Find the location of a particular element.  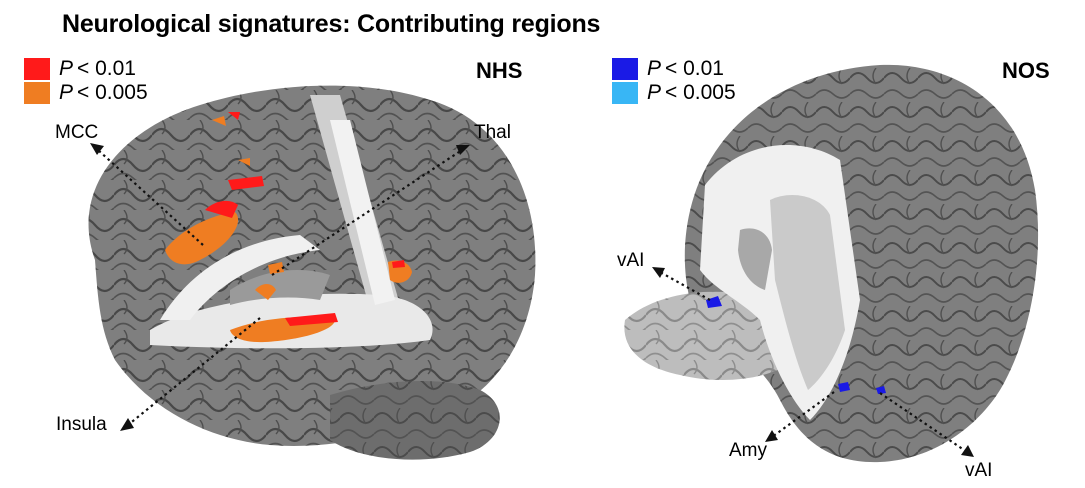

nhs-swatch-orange is located at coordinates (37, 93).